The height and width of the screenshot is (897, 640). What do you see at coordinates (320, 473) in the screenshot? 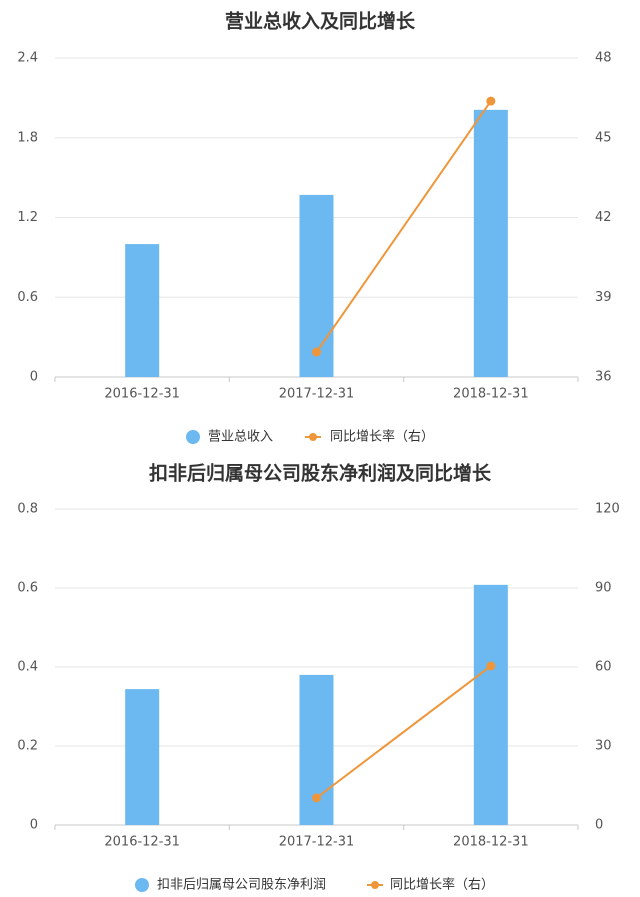
I see `chart-title: 扣非后归属母公司股东净利润及同比增长` at bounding box center [320, 473].